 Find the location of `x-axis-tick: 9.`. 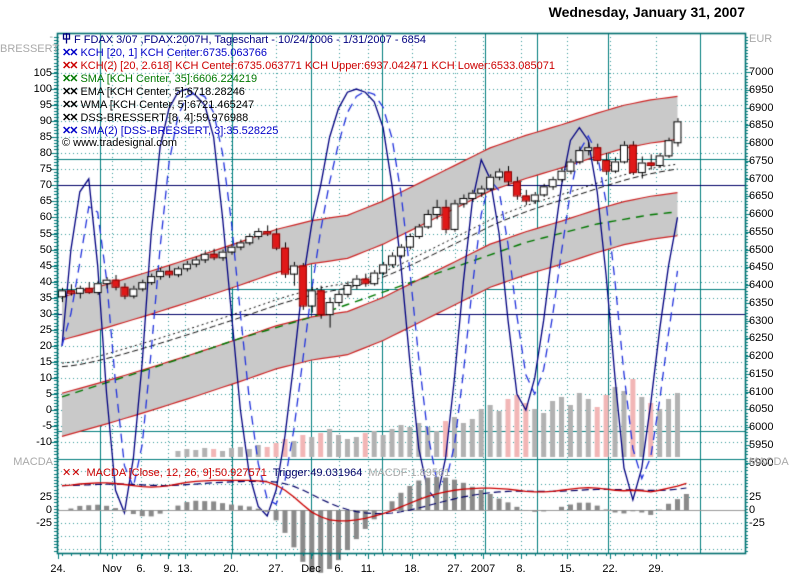

x-axis-tick: 9. is located at coordinates (168, 569).